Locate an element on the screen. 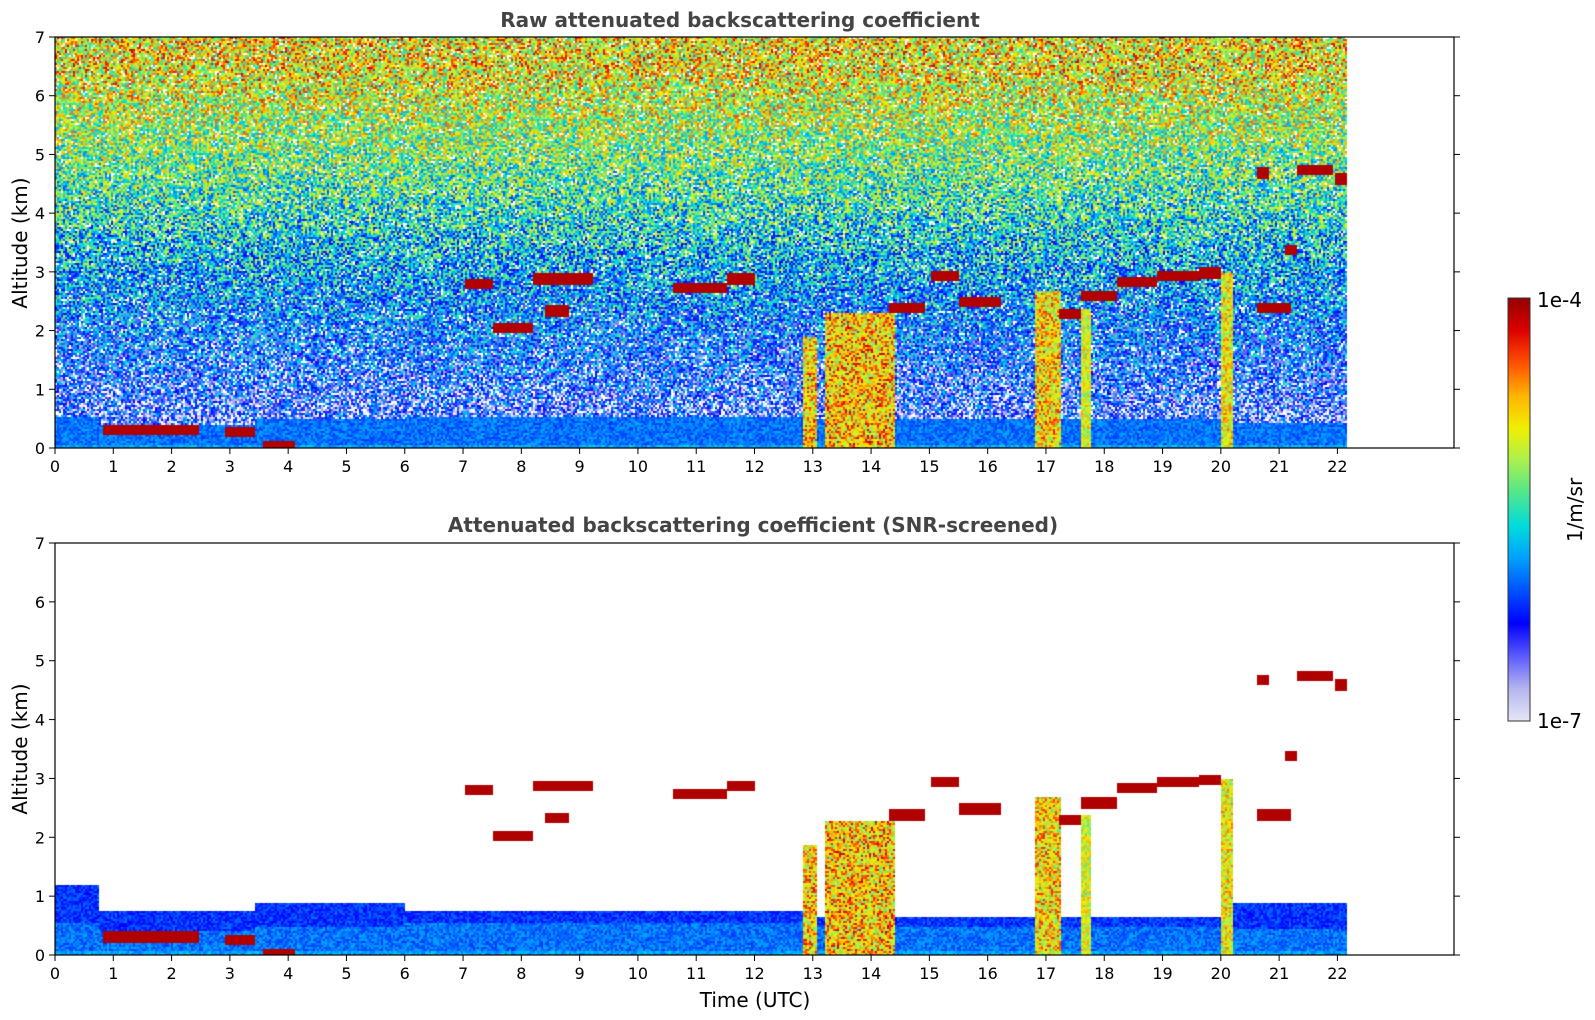  panel-raw-x-ticks: 0 1 2 3 4 5 6 7 8 9 10 11 12 13 14 15 16 17 18 19 20 21 22 is located at coordinates (699, 462).